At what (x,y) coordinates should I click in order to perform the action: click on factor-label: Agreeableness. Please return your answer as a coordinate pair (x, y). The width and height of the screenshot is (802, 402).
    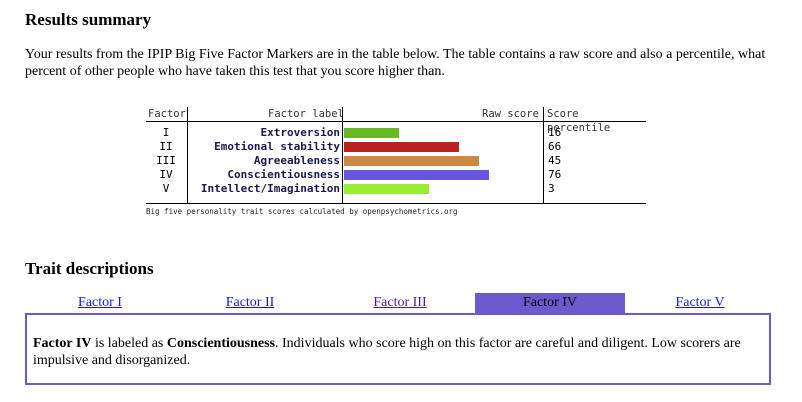
    Looking at the image, I should click on (296, 160).